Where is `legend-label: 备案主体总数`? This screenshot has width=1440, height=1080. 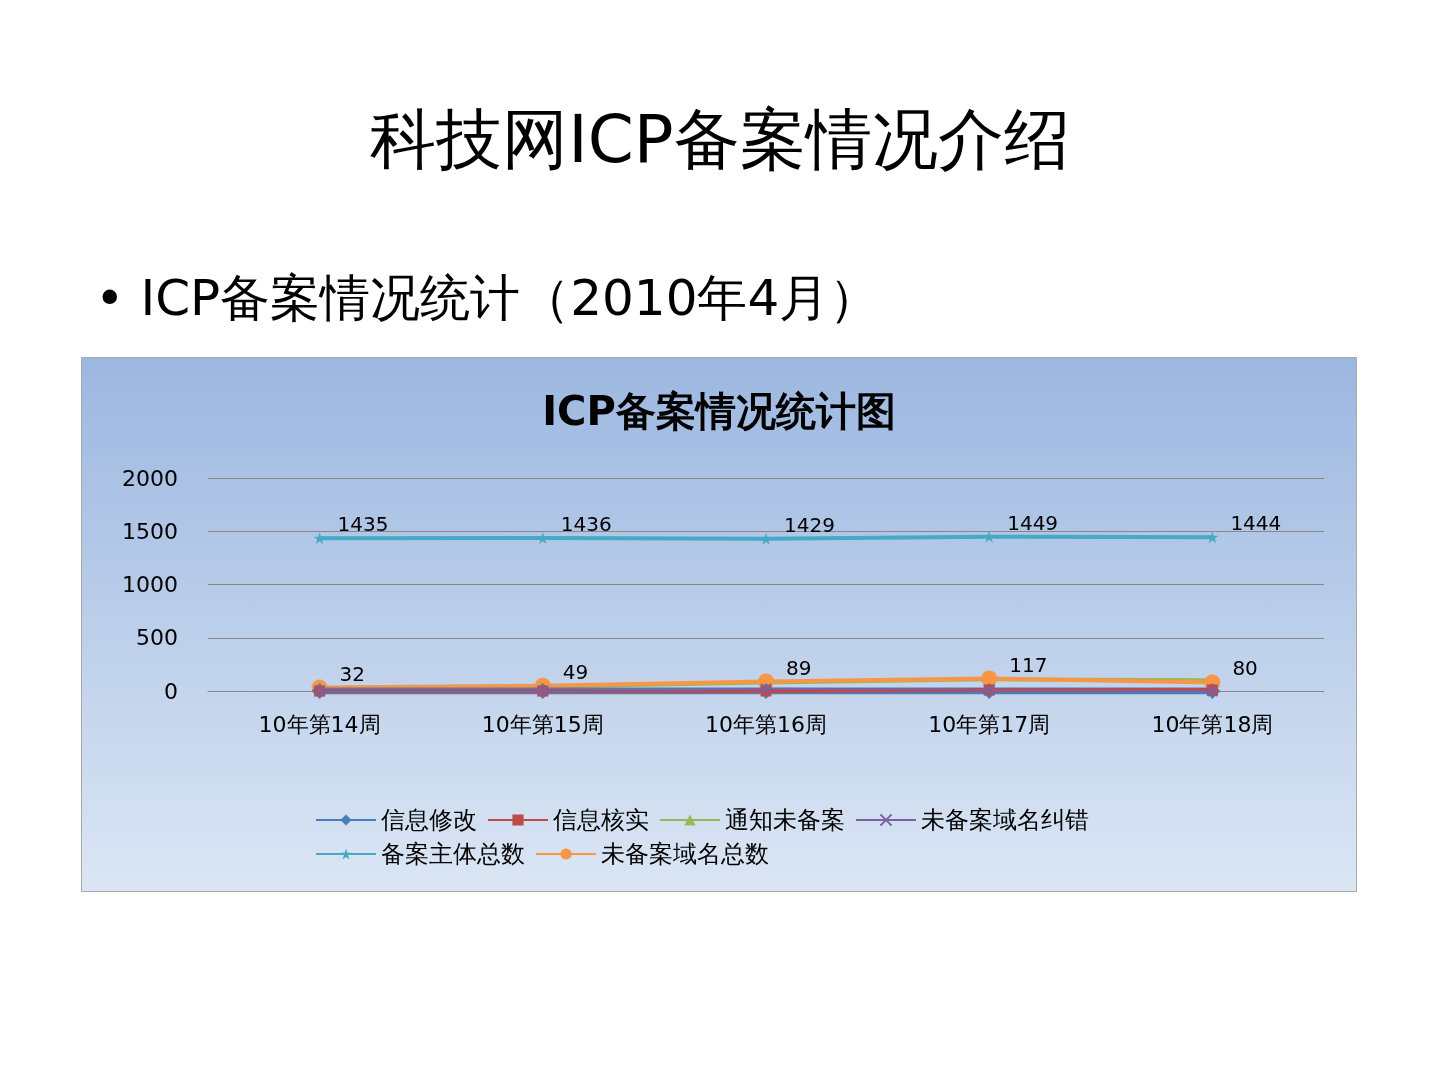 legend-label: 备案主体总数 is located at coordinates (453, 854).